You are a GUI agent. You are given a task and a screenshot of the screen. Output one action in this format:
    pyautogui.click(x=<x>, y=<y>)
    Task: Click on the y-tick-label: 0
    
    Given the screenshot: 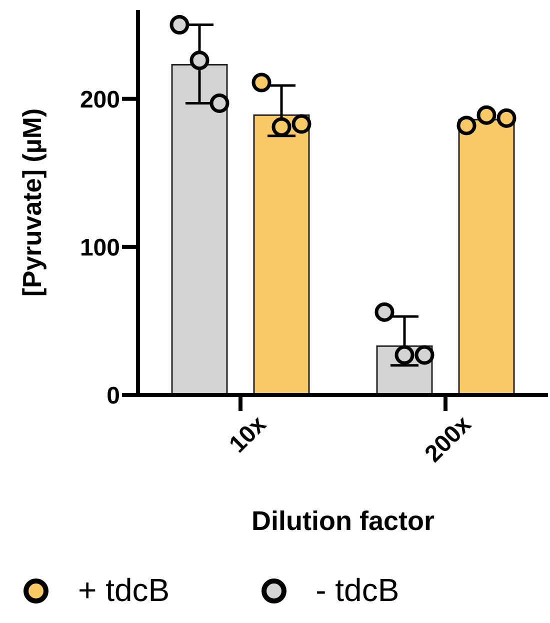 What is the action you would take?
    pyautogui.click(x=113, y=396)
    